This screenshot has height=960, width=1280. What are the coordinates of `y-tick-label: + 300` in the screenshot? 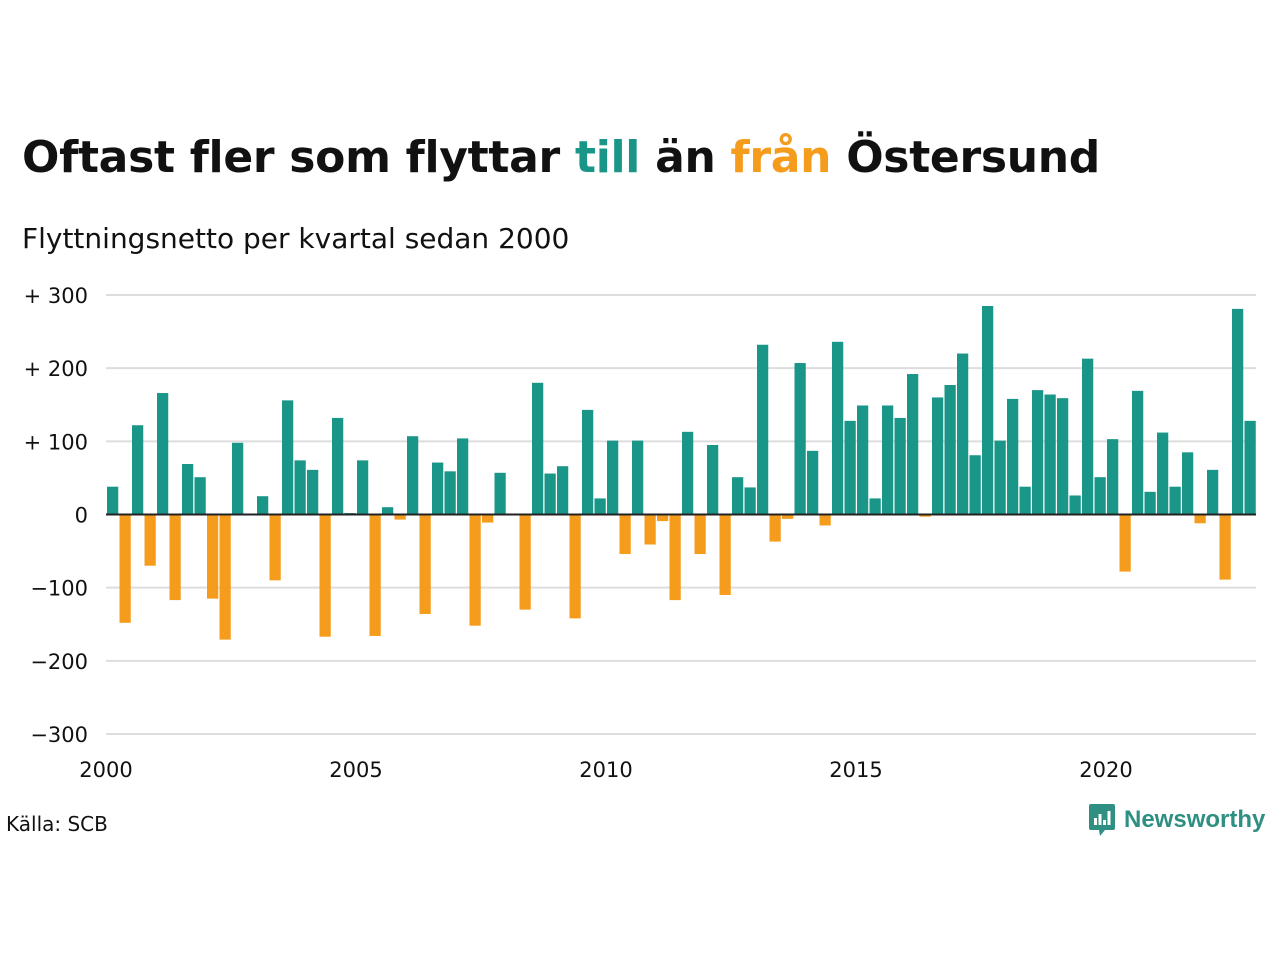 It's located at (56, 296).